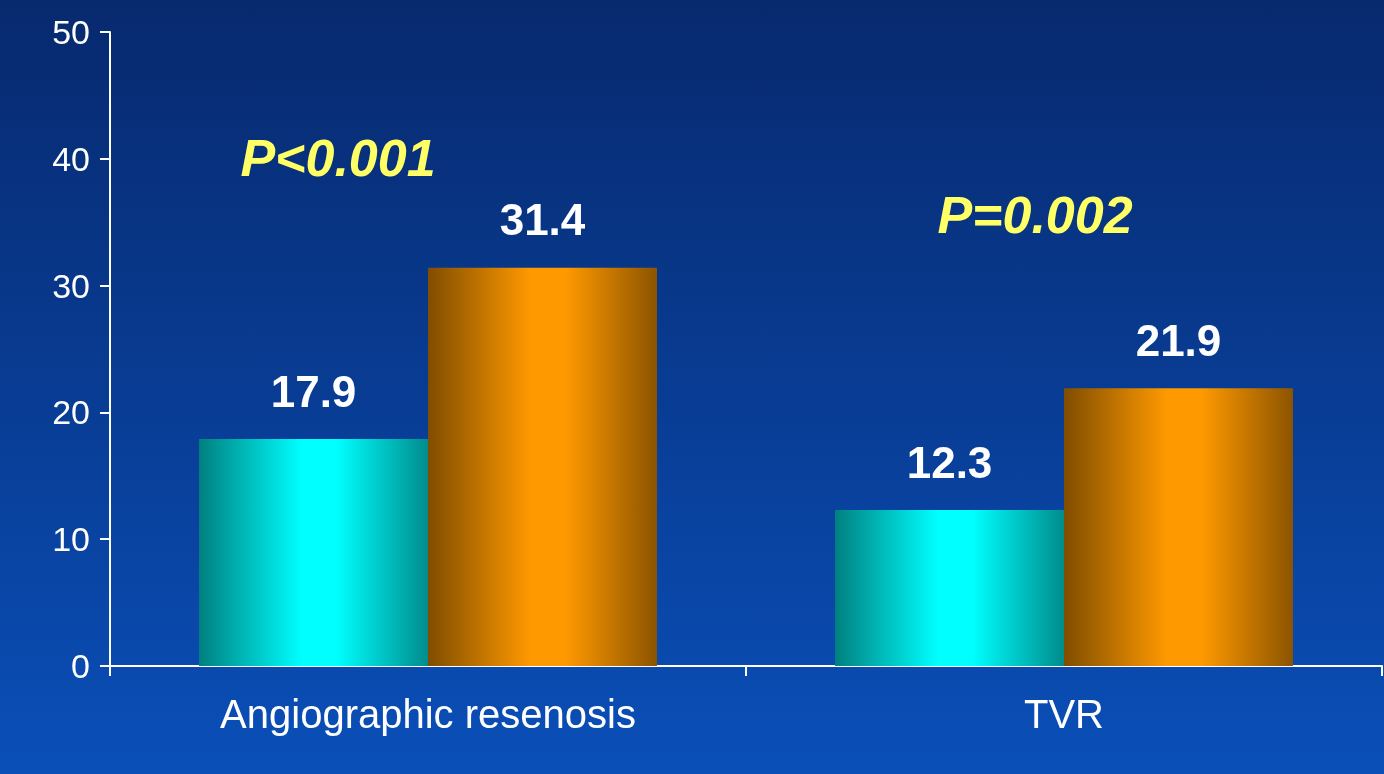 The width and height of the screenshot is (1384, 774). Describe the element at coordinates (80, 666) in the screenshot. I see `y-tick-label: 0` at that location.